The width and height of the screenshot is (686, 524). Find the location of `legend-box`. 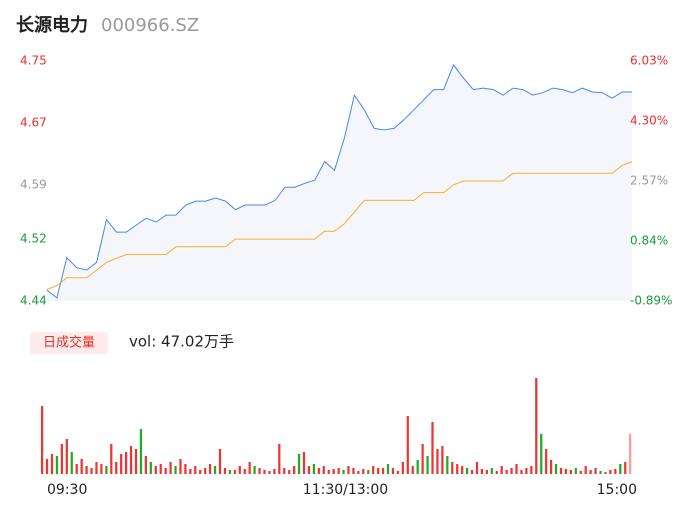

legend-box is located at coordinates (69, 343).